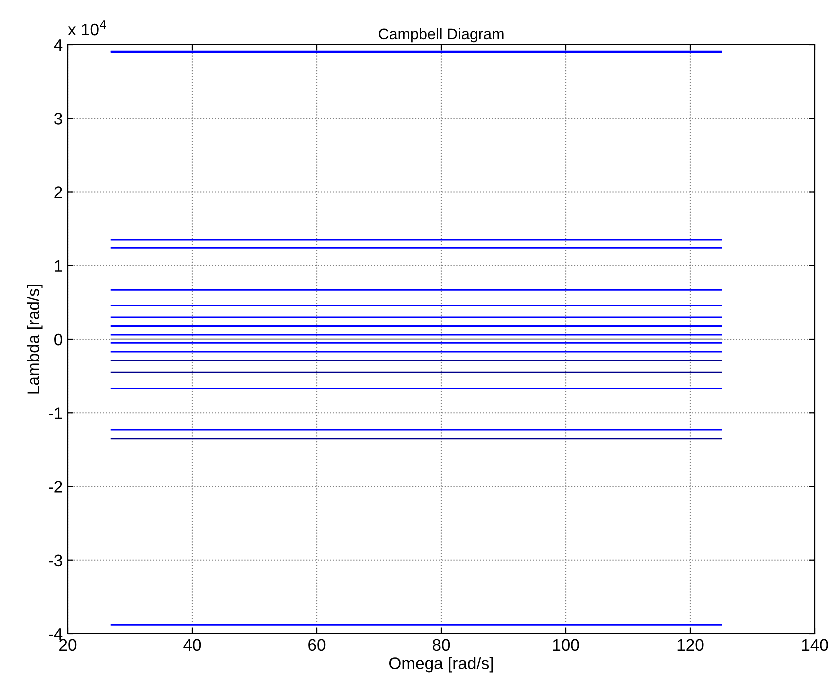 This screenshot has height=700, width=836. I want to click on x-tick-label: 40, so click(193, 645).